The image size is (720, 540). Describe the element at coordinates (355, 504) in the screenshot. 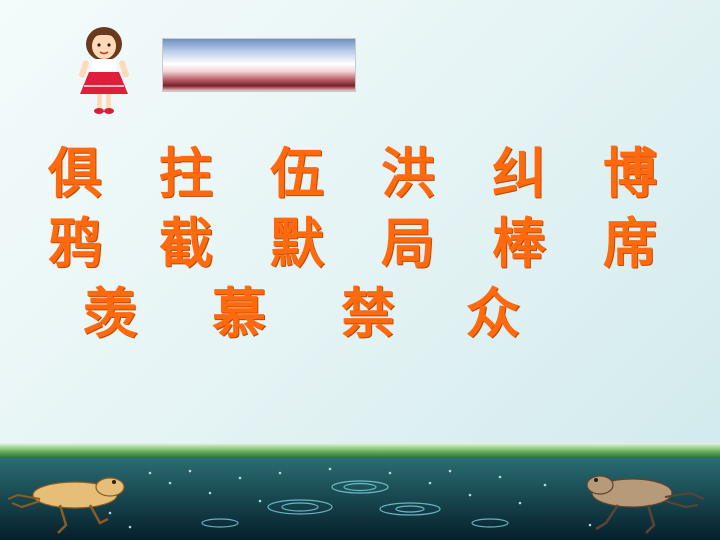

I see `water-ripple-decoration` at that location.